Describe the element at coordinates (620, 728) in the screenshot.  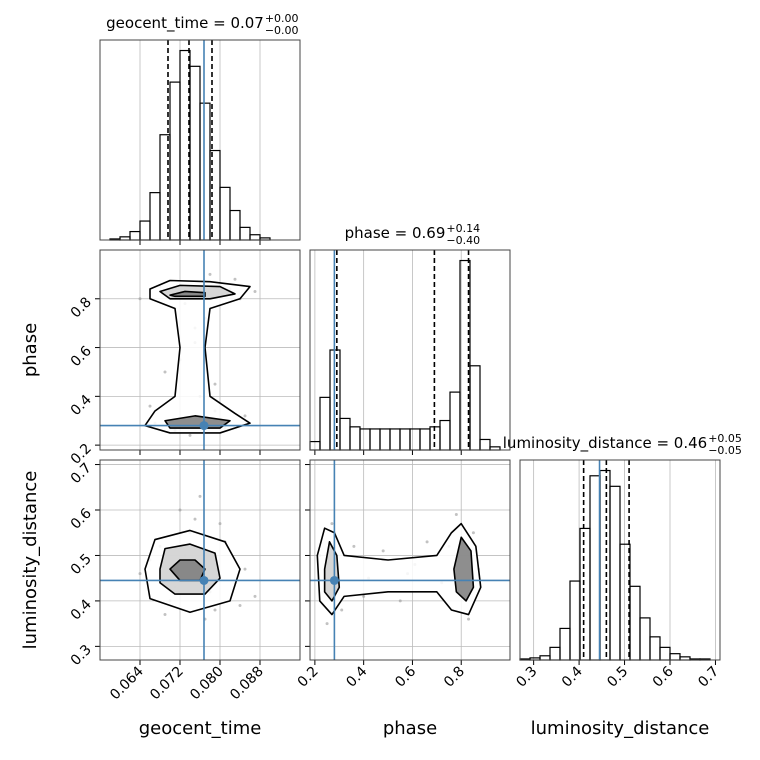
I see `x-axis-label: luminosity_distance` at that location.